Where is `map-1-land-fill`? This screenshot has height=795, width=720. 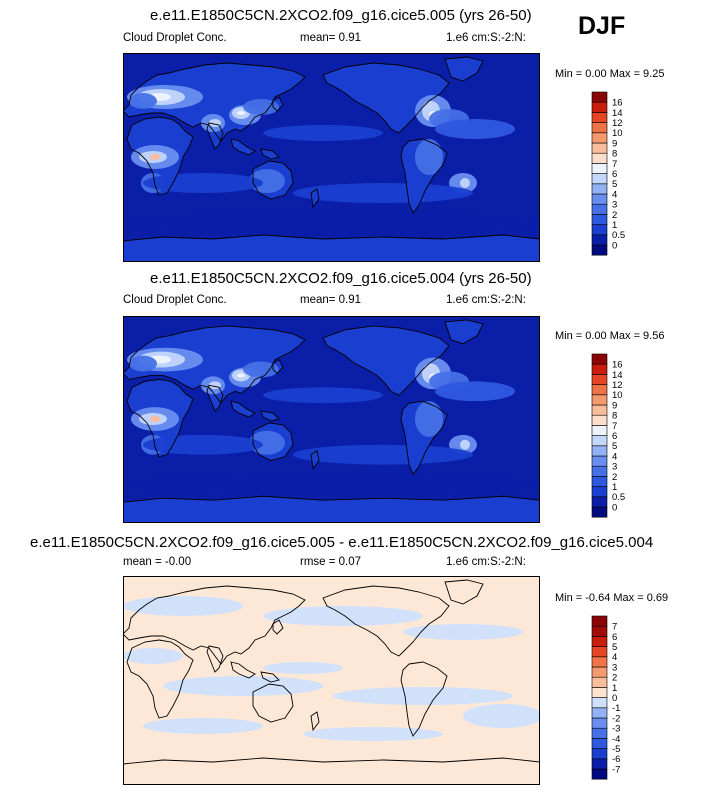
map-1-land-fill is located at coordinates (243, 147).